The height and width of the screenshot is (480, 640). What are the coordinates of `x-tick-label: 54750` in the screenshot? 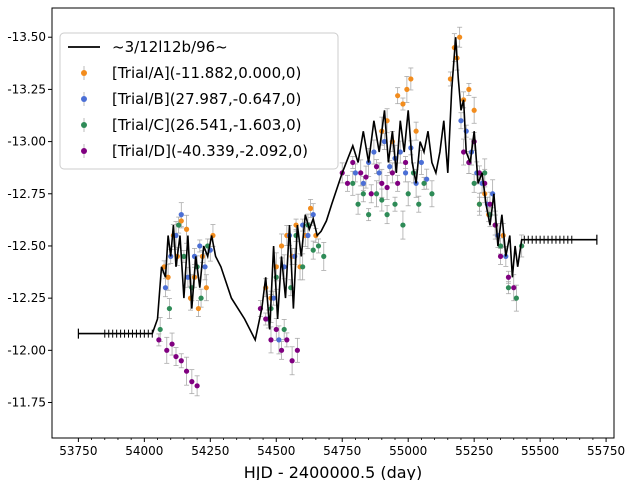 It's located at (342, 451).